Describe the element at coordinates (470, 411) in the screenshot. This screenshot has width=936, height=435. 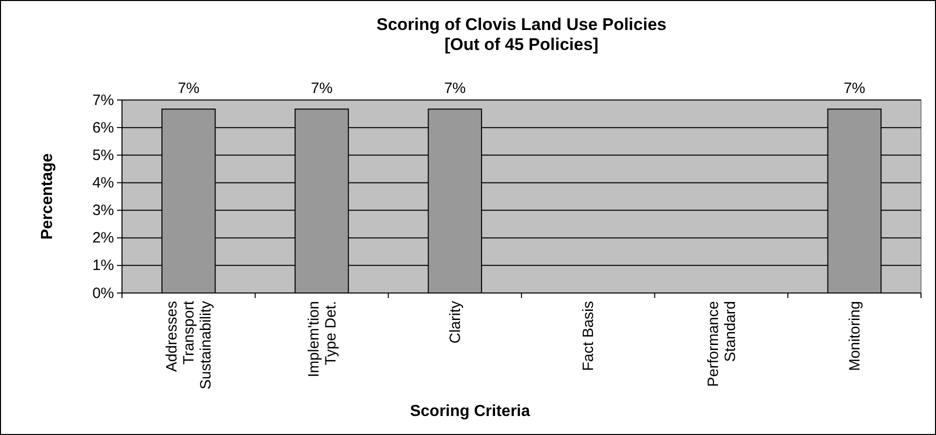
I see `x-axis-title: Scoring Criteria` at that location.